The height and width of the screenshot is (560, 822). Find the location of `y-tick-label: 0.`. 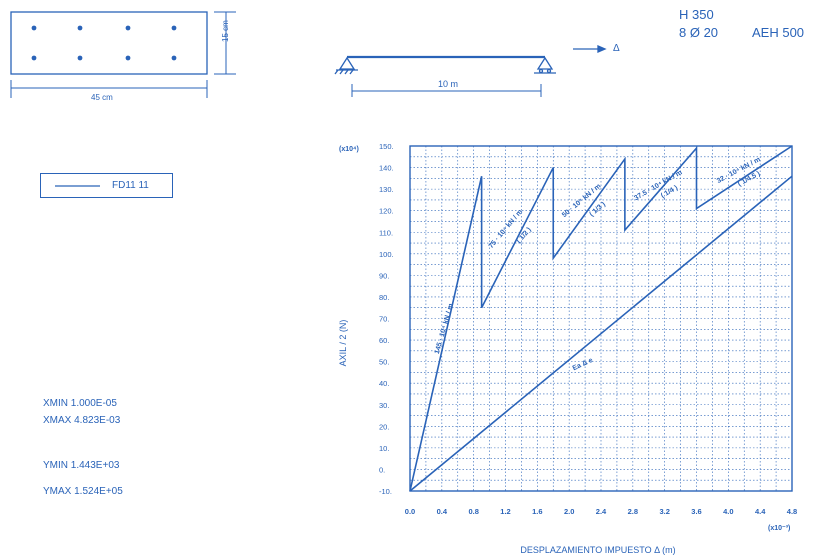

y-tick-label: 0. is located at coordinates (382, 469).